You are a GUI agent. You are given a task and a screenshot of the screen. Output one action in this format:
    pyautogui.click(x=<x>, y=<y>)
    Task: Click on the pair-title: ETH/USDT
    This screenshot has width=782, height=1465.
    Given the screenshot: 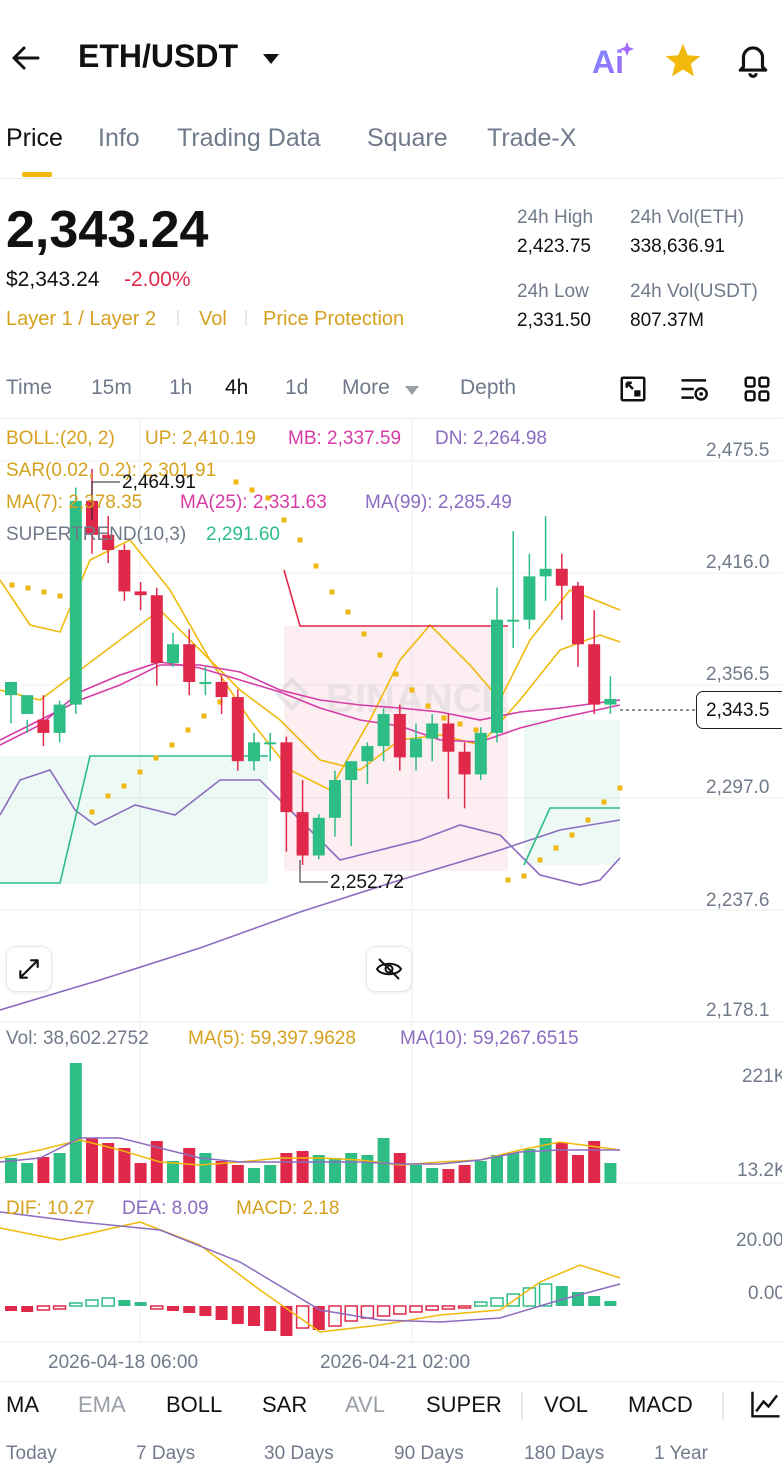 What is the action you would take?
    pyautogui.click(x=158, y=56)
    